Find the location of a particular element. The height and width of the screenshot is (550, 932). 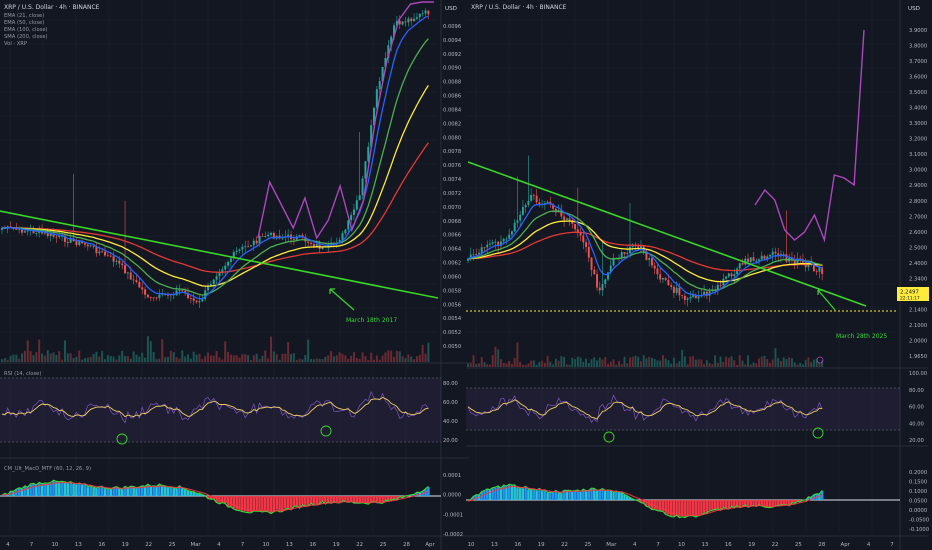

date-tick-label: 7 is located at coordinates (31, 545).